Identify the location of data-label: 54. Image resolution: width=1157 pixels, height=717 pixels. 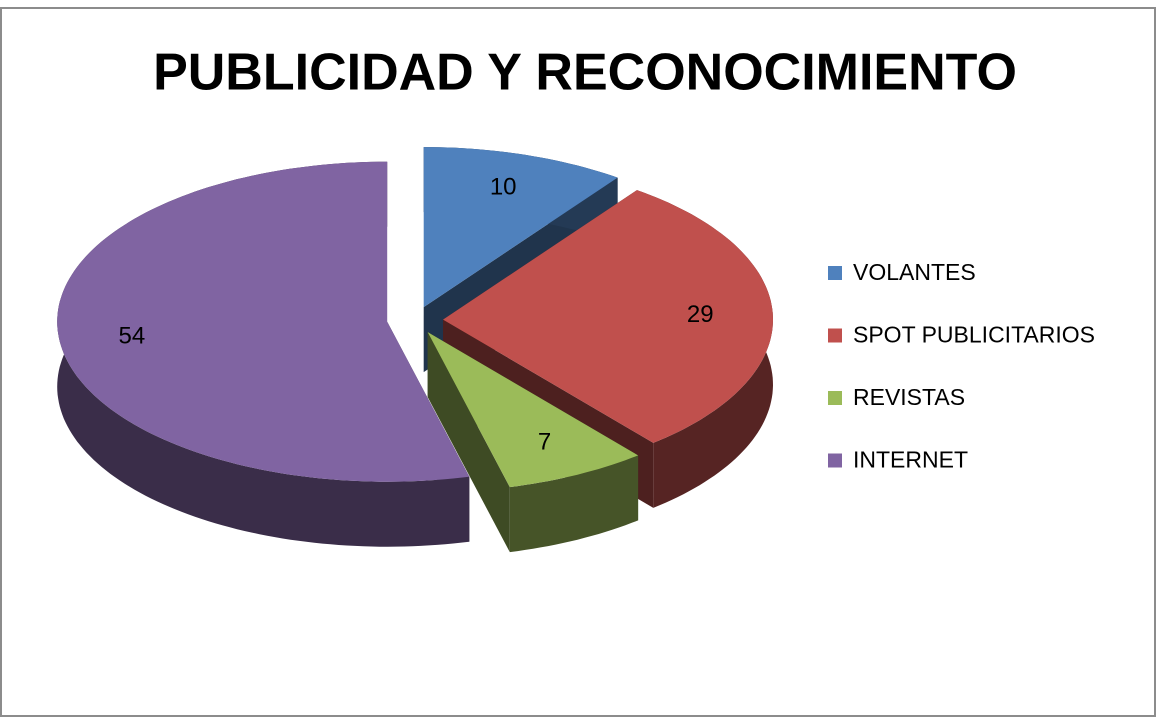
(131, 336).